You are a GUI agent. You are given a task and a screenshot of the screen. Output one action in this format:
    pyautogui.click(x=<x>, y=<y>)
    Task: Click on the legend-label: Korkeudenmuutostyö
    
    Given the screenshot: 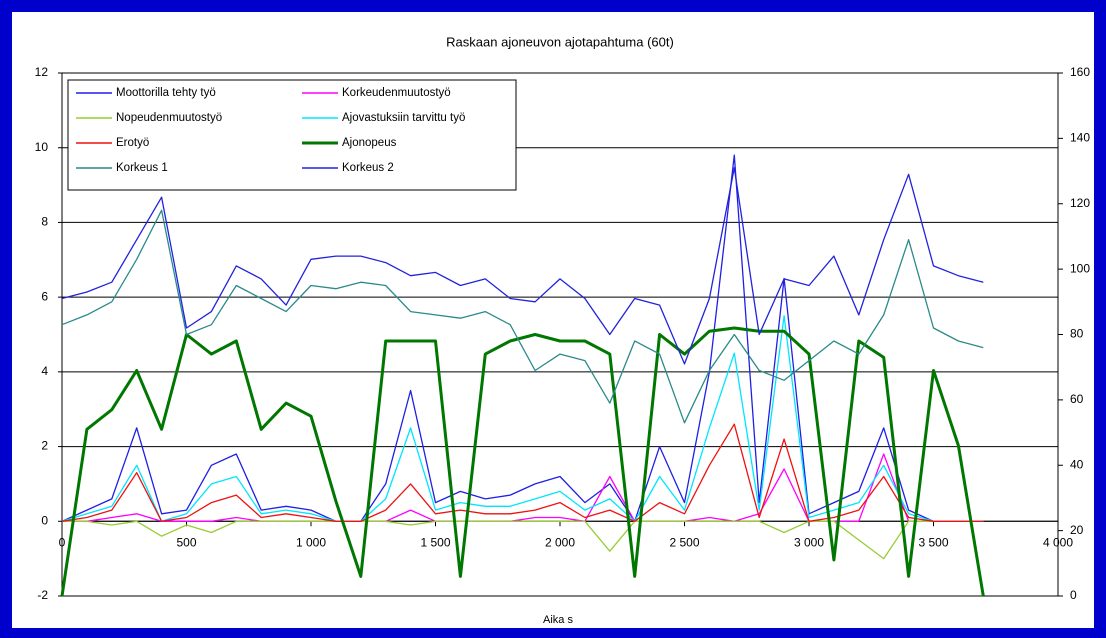 What is the action you would take?
    pyautogui.click(x=396, y=93)
    